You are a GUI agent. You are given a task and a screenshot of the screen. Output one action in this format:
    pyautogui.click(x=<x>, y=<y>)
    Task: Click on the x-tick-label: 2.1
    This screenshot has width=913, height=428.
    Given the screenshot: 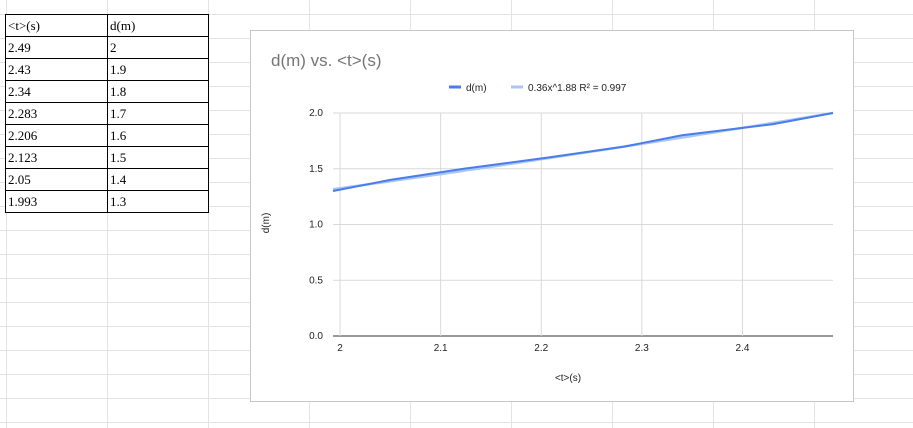 What is the action you would take?
    pyautogui.click(x=441, y=348)
    